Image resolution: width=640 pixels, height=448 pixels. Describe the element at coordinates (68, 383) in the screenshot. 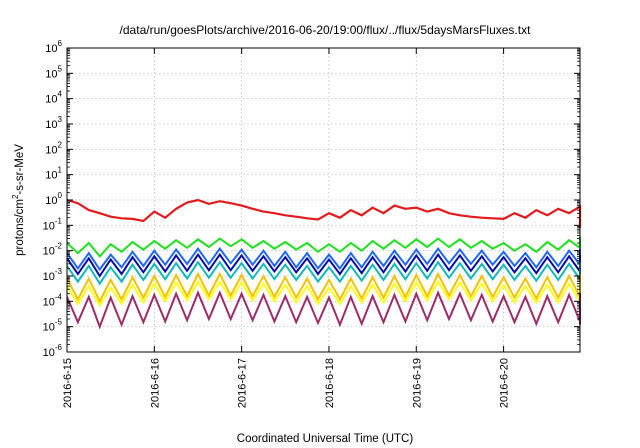

I see `x-tick-label: 2016-6-15` at that location.